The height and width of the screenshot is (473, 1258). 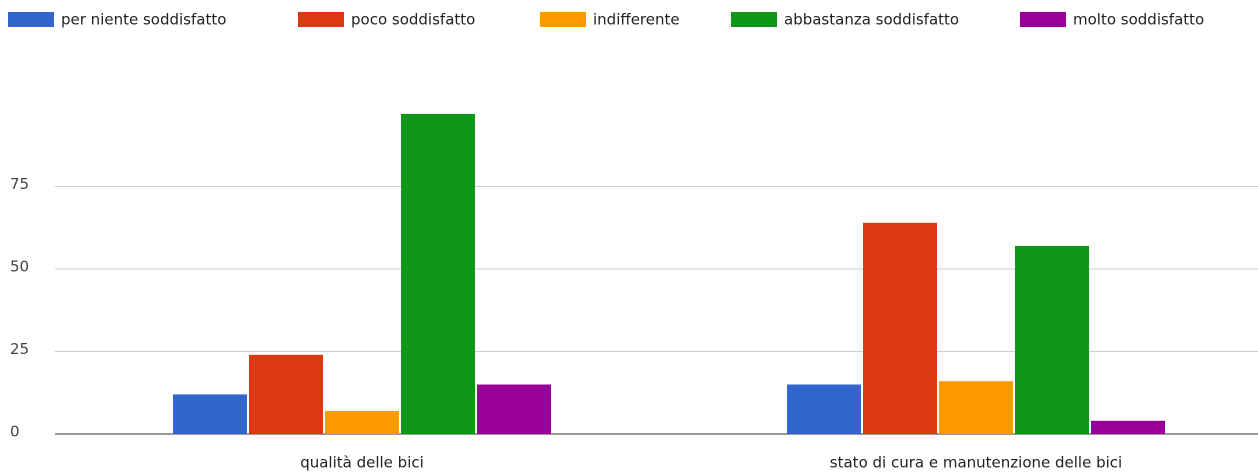 What do you see at coordinates (19, 267) in the screenshot?
I see `y-tick-label: 50` at bounding box center [19, 267].